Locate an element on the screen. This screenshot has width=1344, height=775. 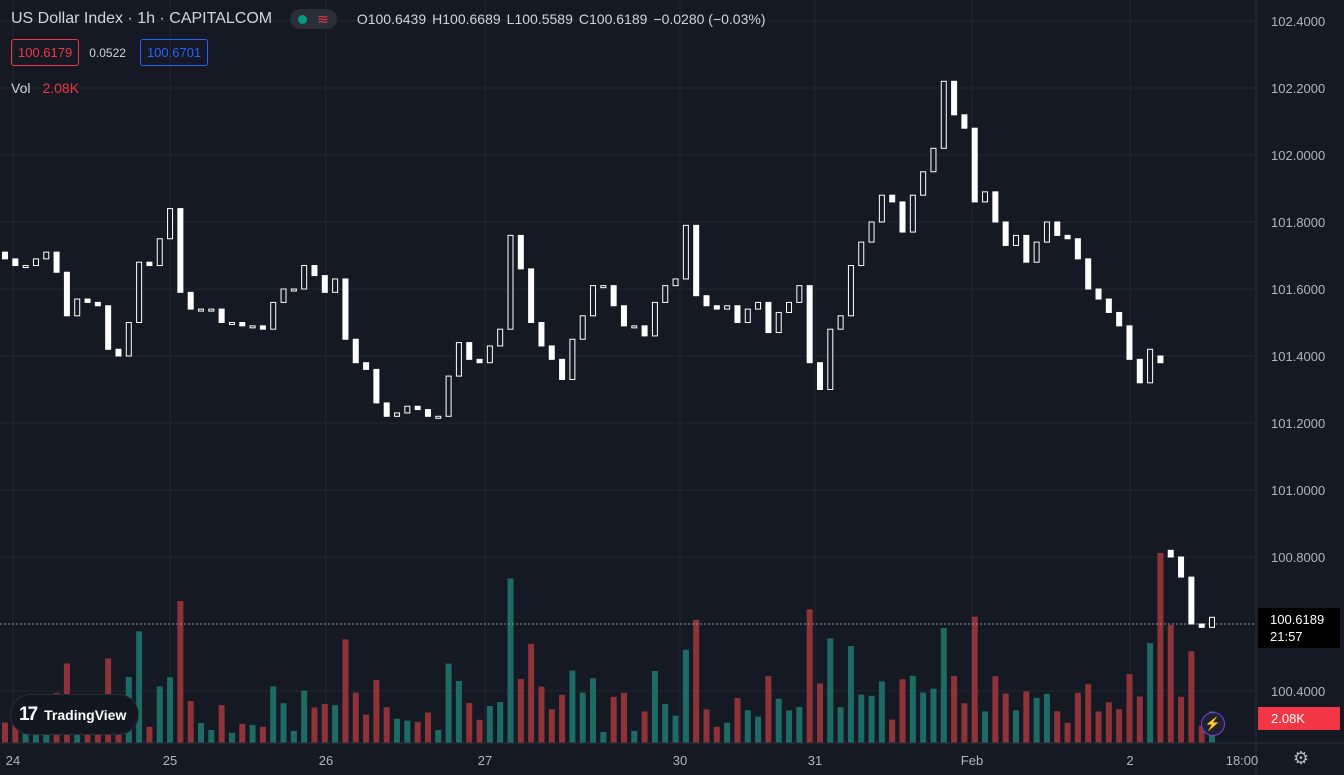
quote-boxes: 100.6179 0.0522 100.6701 is located at coordinates (110, 52).